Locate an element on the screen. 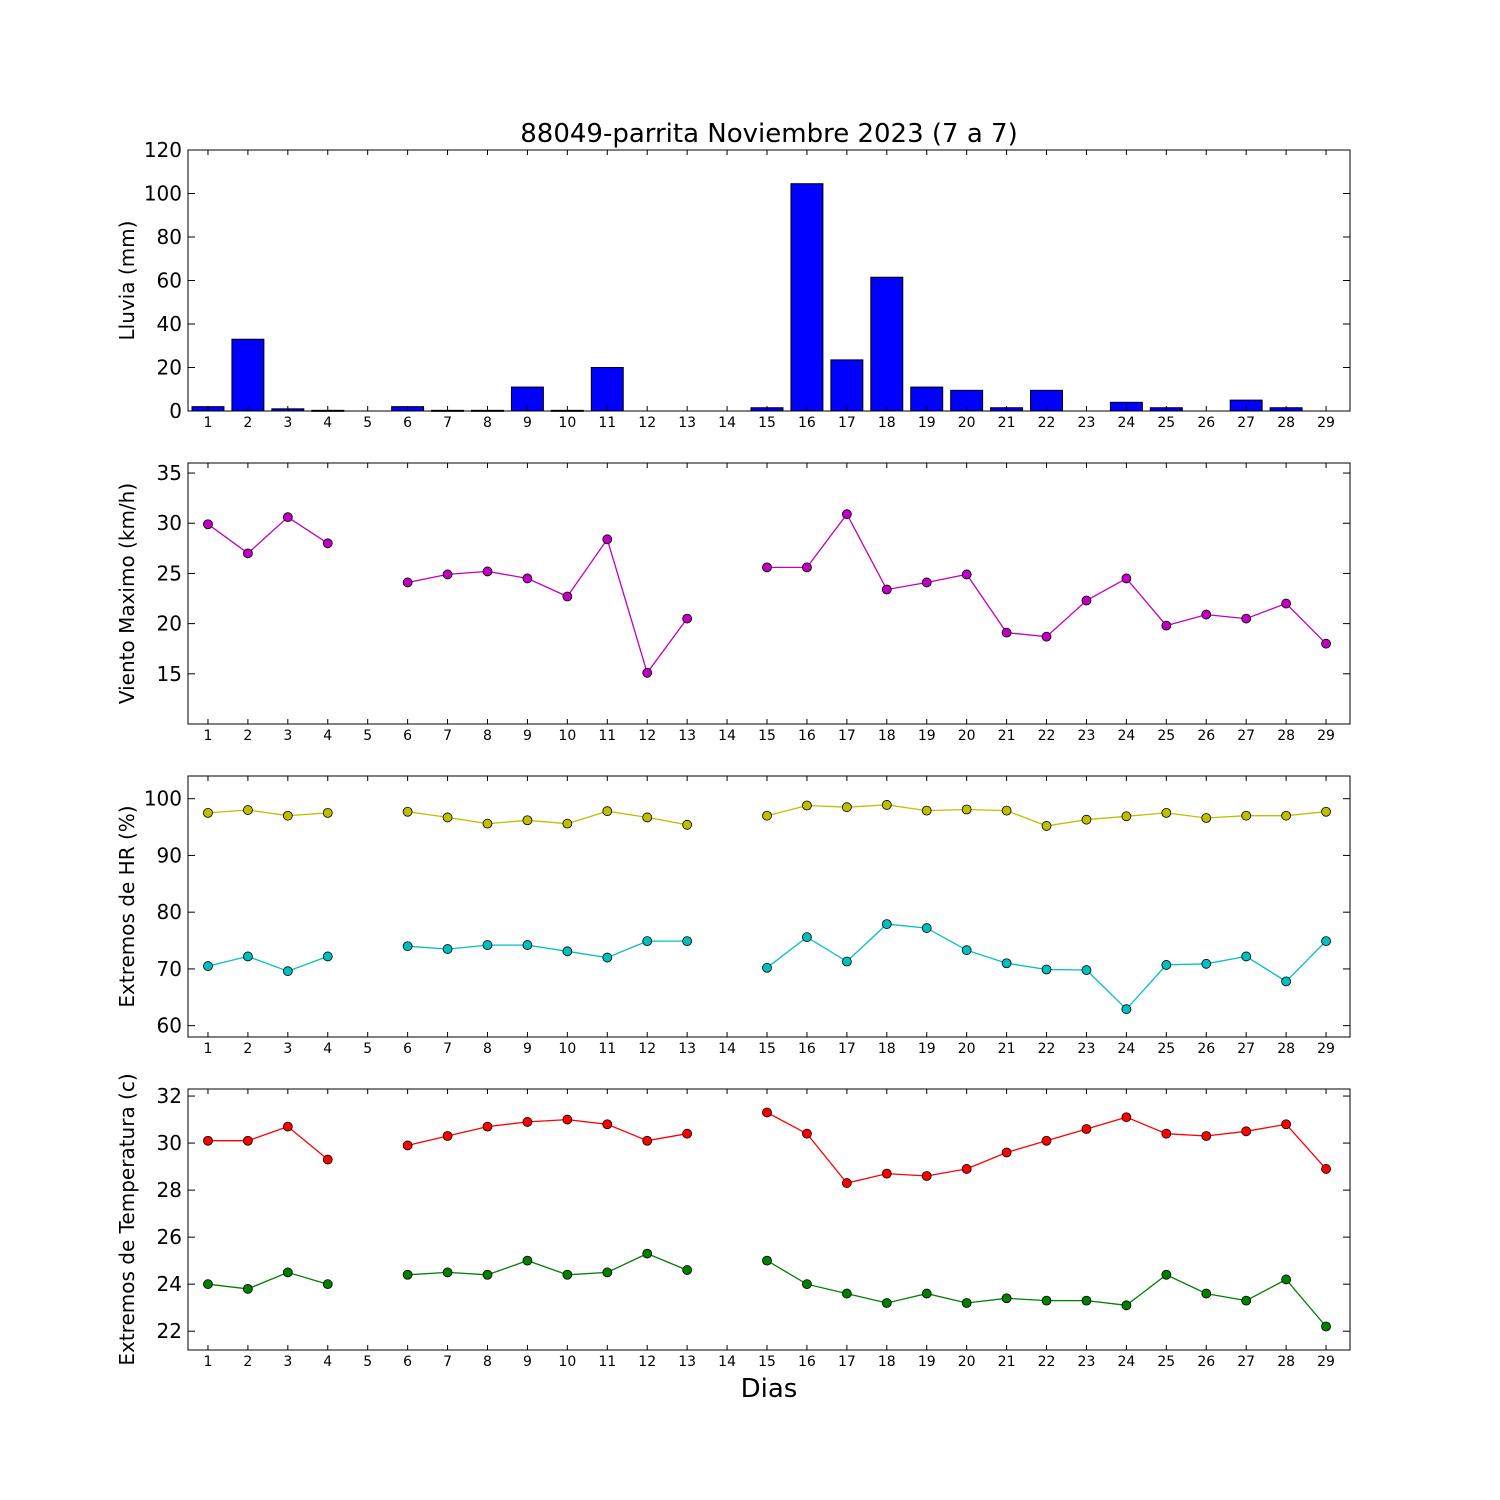 The height and width of the screenshot is (1500, 1500). temperature-xtick-label: 29 is located at coordinates (1326, 1362).